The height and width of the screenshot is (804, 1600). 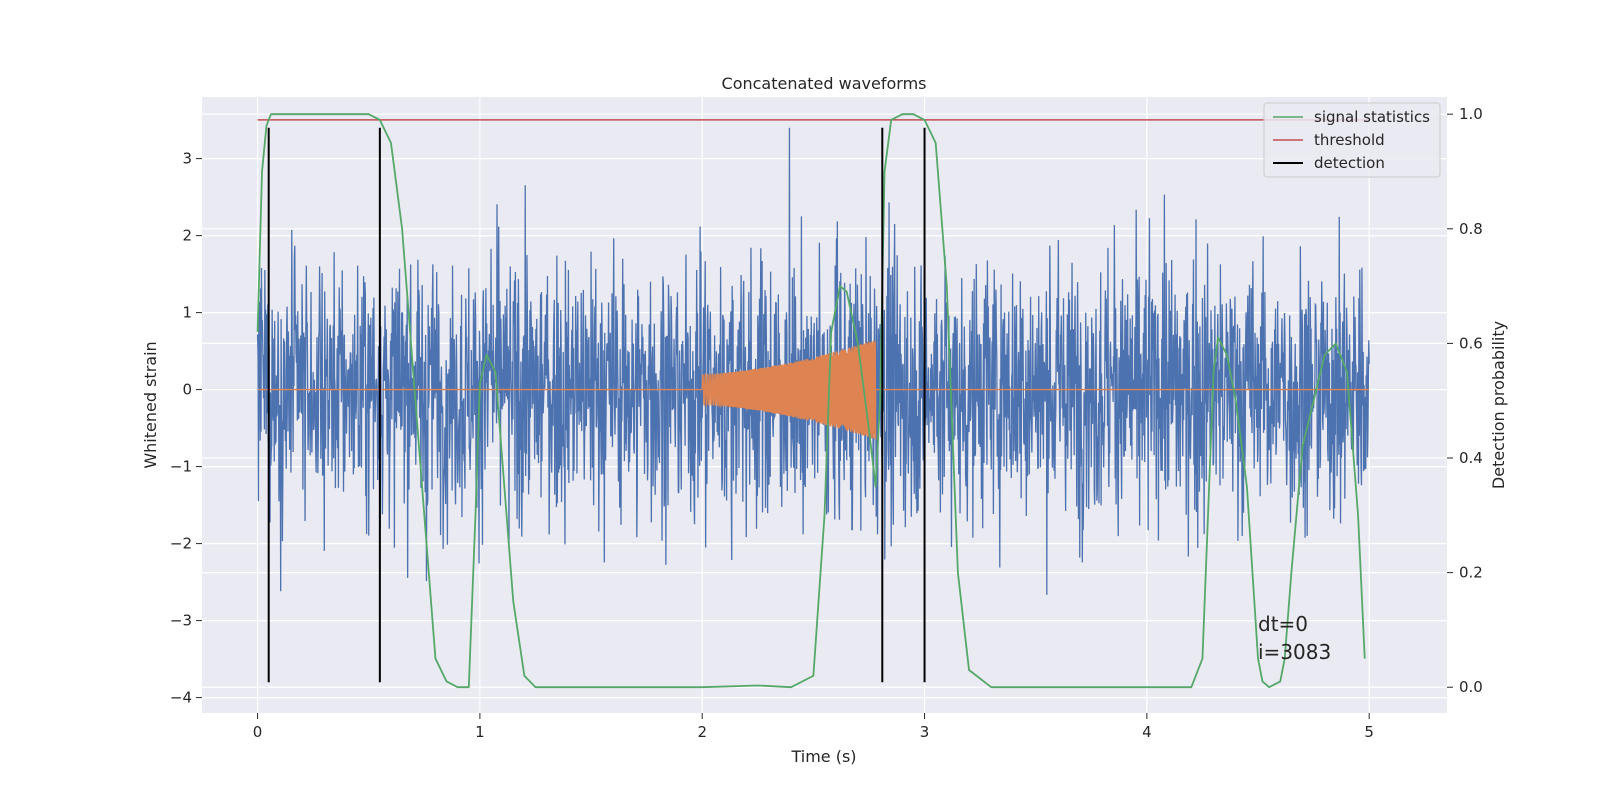 What do you see at coordinates (1147, 732) in the screenshot?
I see `x-tick-label: 4` at bounding box center [1147, 732].